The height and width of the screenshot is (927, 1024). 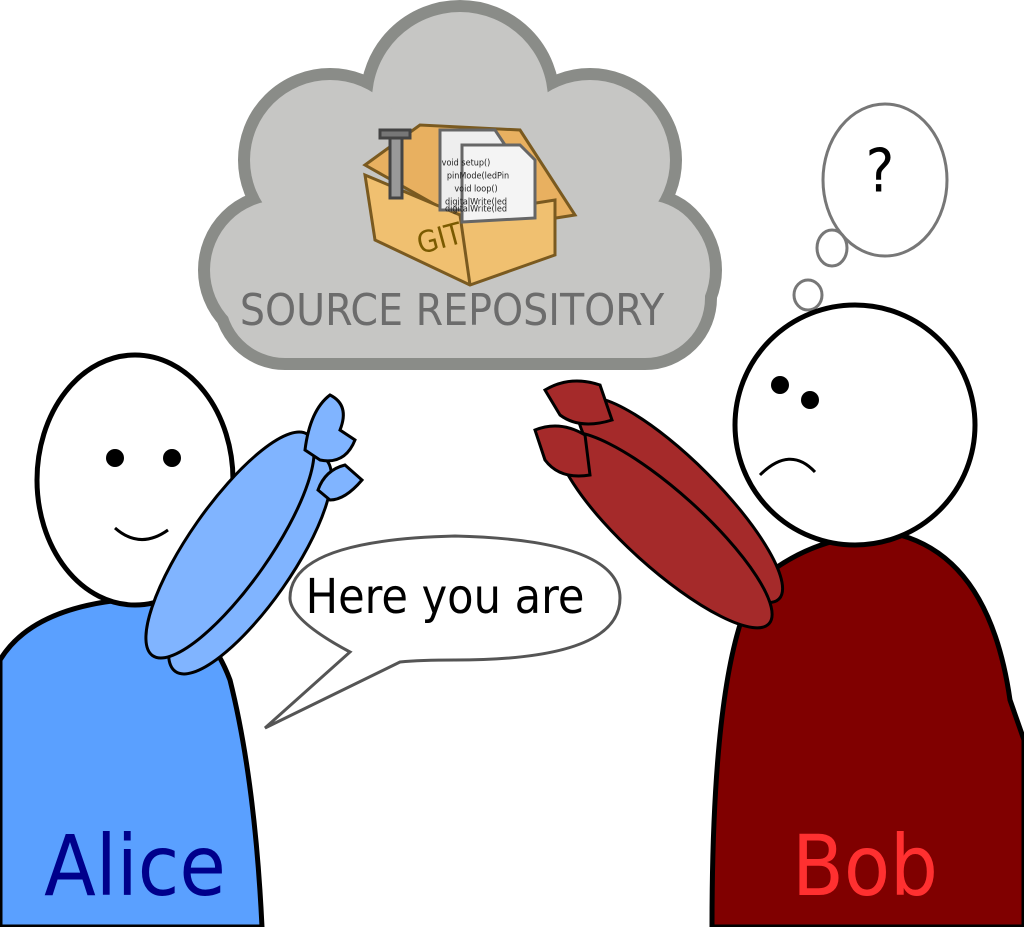 I want to click on thought-bubble, so click(x=870, y=207).